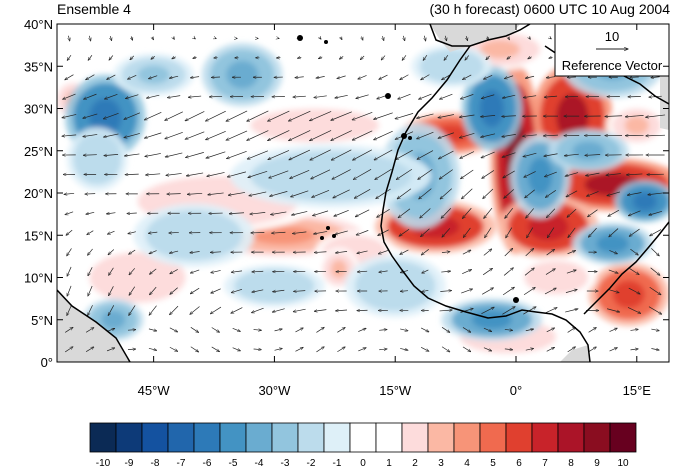 The height and width of the screenshot is (471, 673). What do you see at coordinates (38, 278) in the screenshot?
I see `lat-tick-label: 10°N` at bounding box center [38, 278].